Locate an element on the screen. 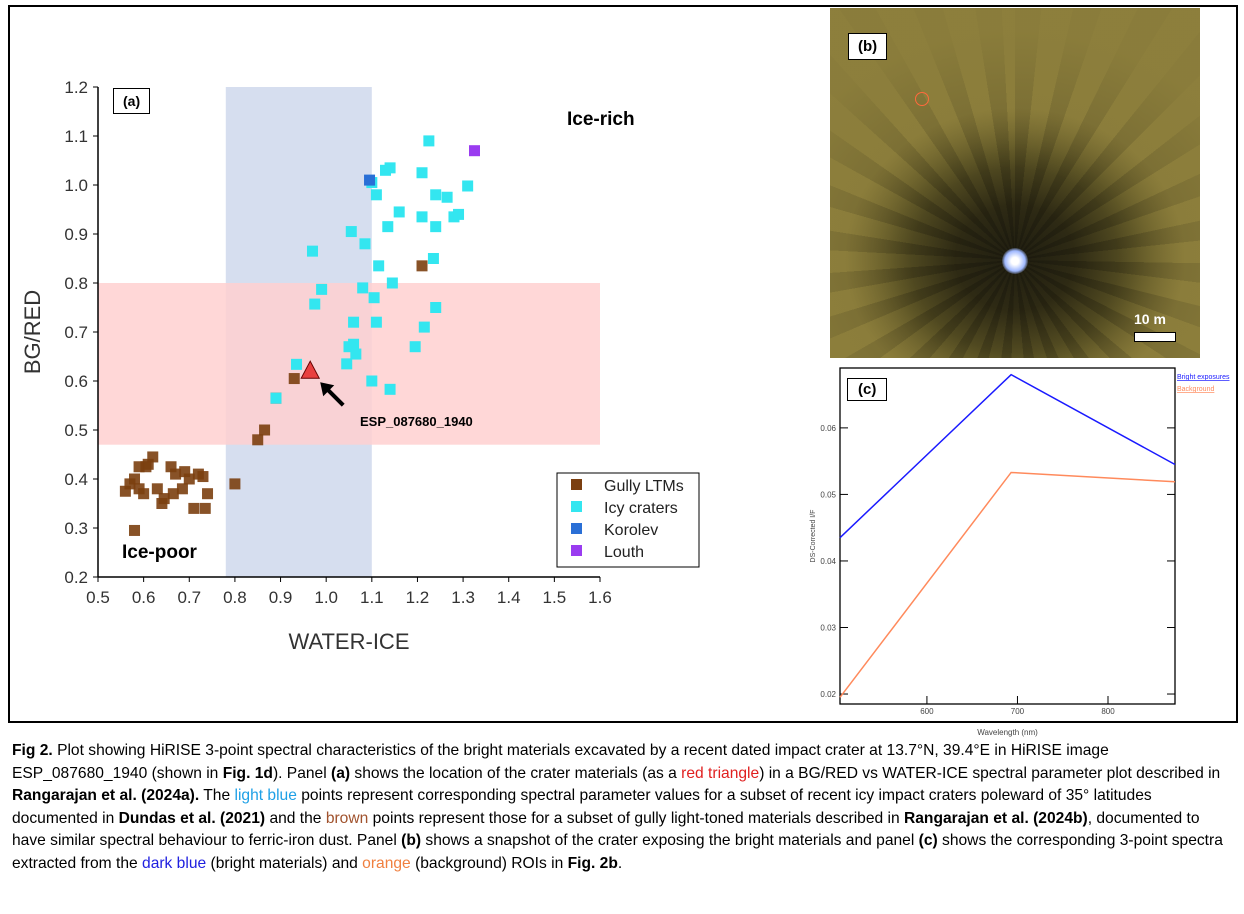  crater-image: (b) 10 m is located at coordinates (1015, 183).